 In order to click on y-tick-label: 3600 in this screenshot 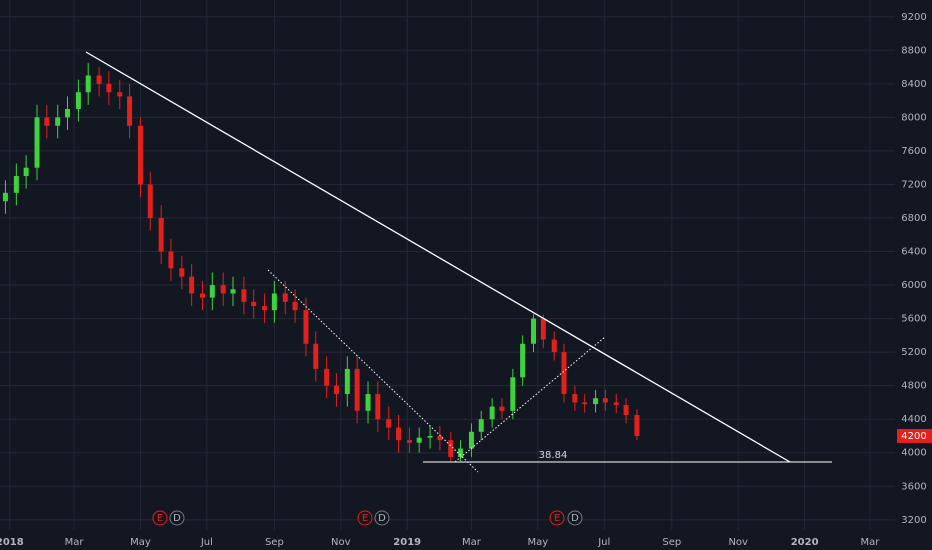, I will do `click(913, 486)`.